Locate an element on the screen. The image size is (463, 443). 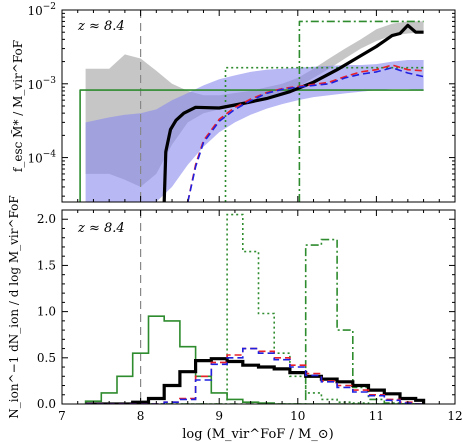
bottom-ytick-label: 1.0 is located at coordinates (46, 312).